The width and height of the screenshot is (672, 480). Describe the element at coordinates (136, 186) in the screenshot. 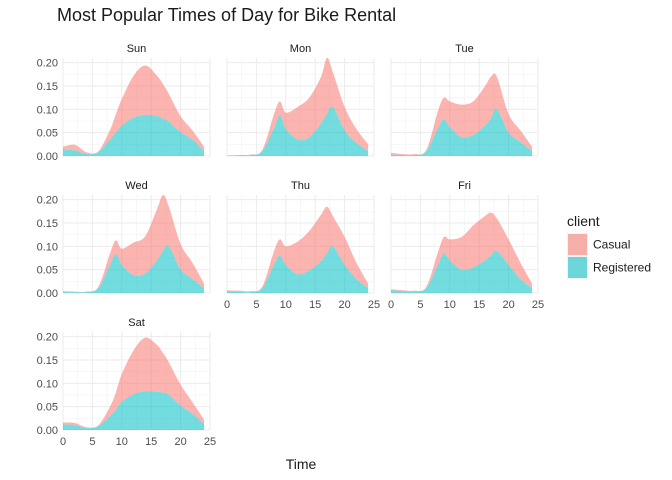

I see `strip-label: Wed` at that location.